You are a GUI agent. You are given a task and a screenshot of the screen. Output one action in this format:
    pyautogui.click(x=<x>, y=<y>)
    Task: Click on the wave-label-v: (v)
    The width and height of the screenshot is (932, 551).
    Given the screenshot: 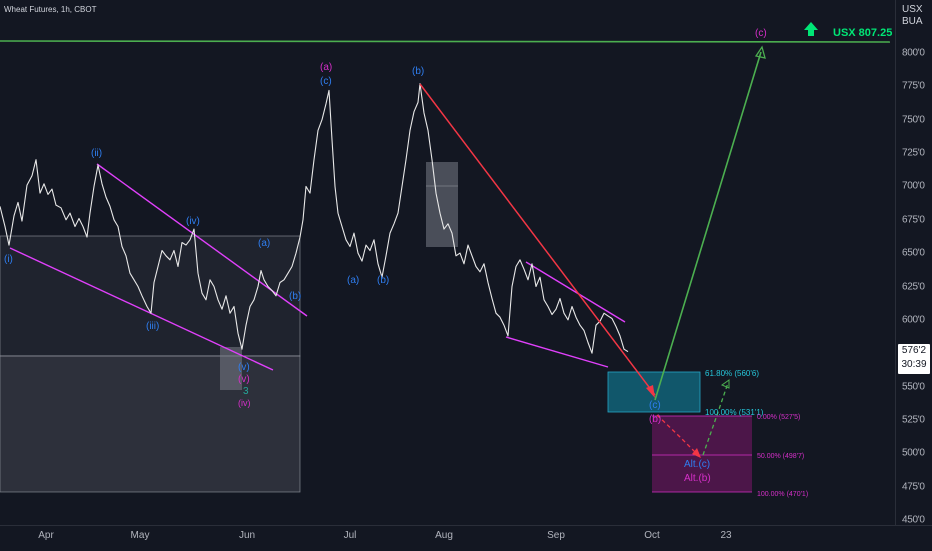 What is the action you would take?
    pyautogui.click(x=244, y=367)
    